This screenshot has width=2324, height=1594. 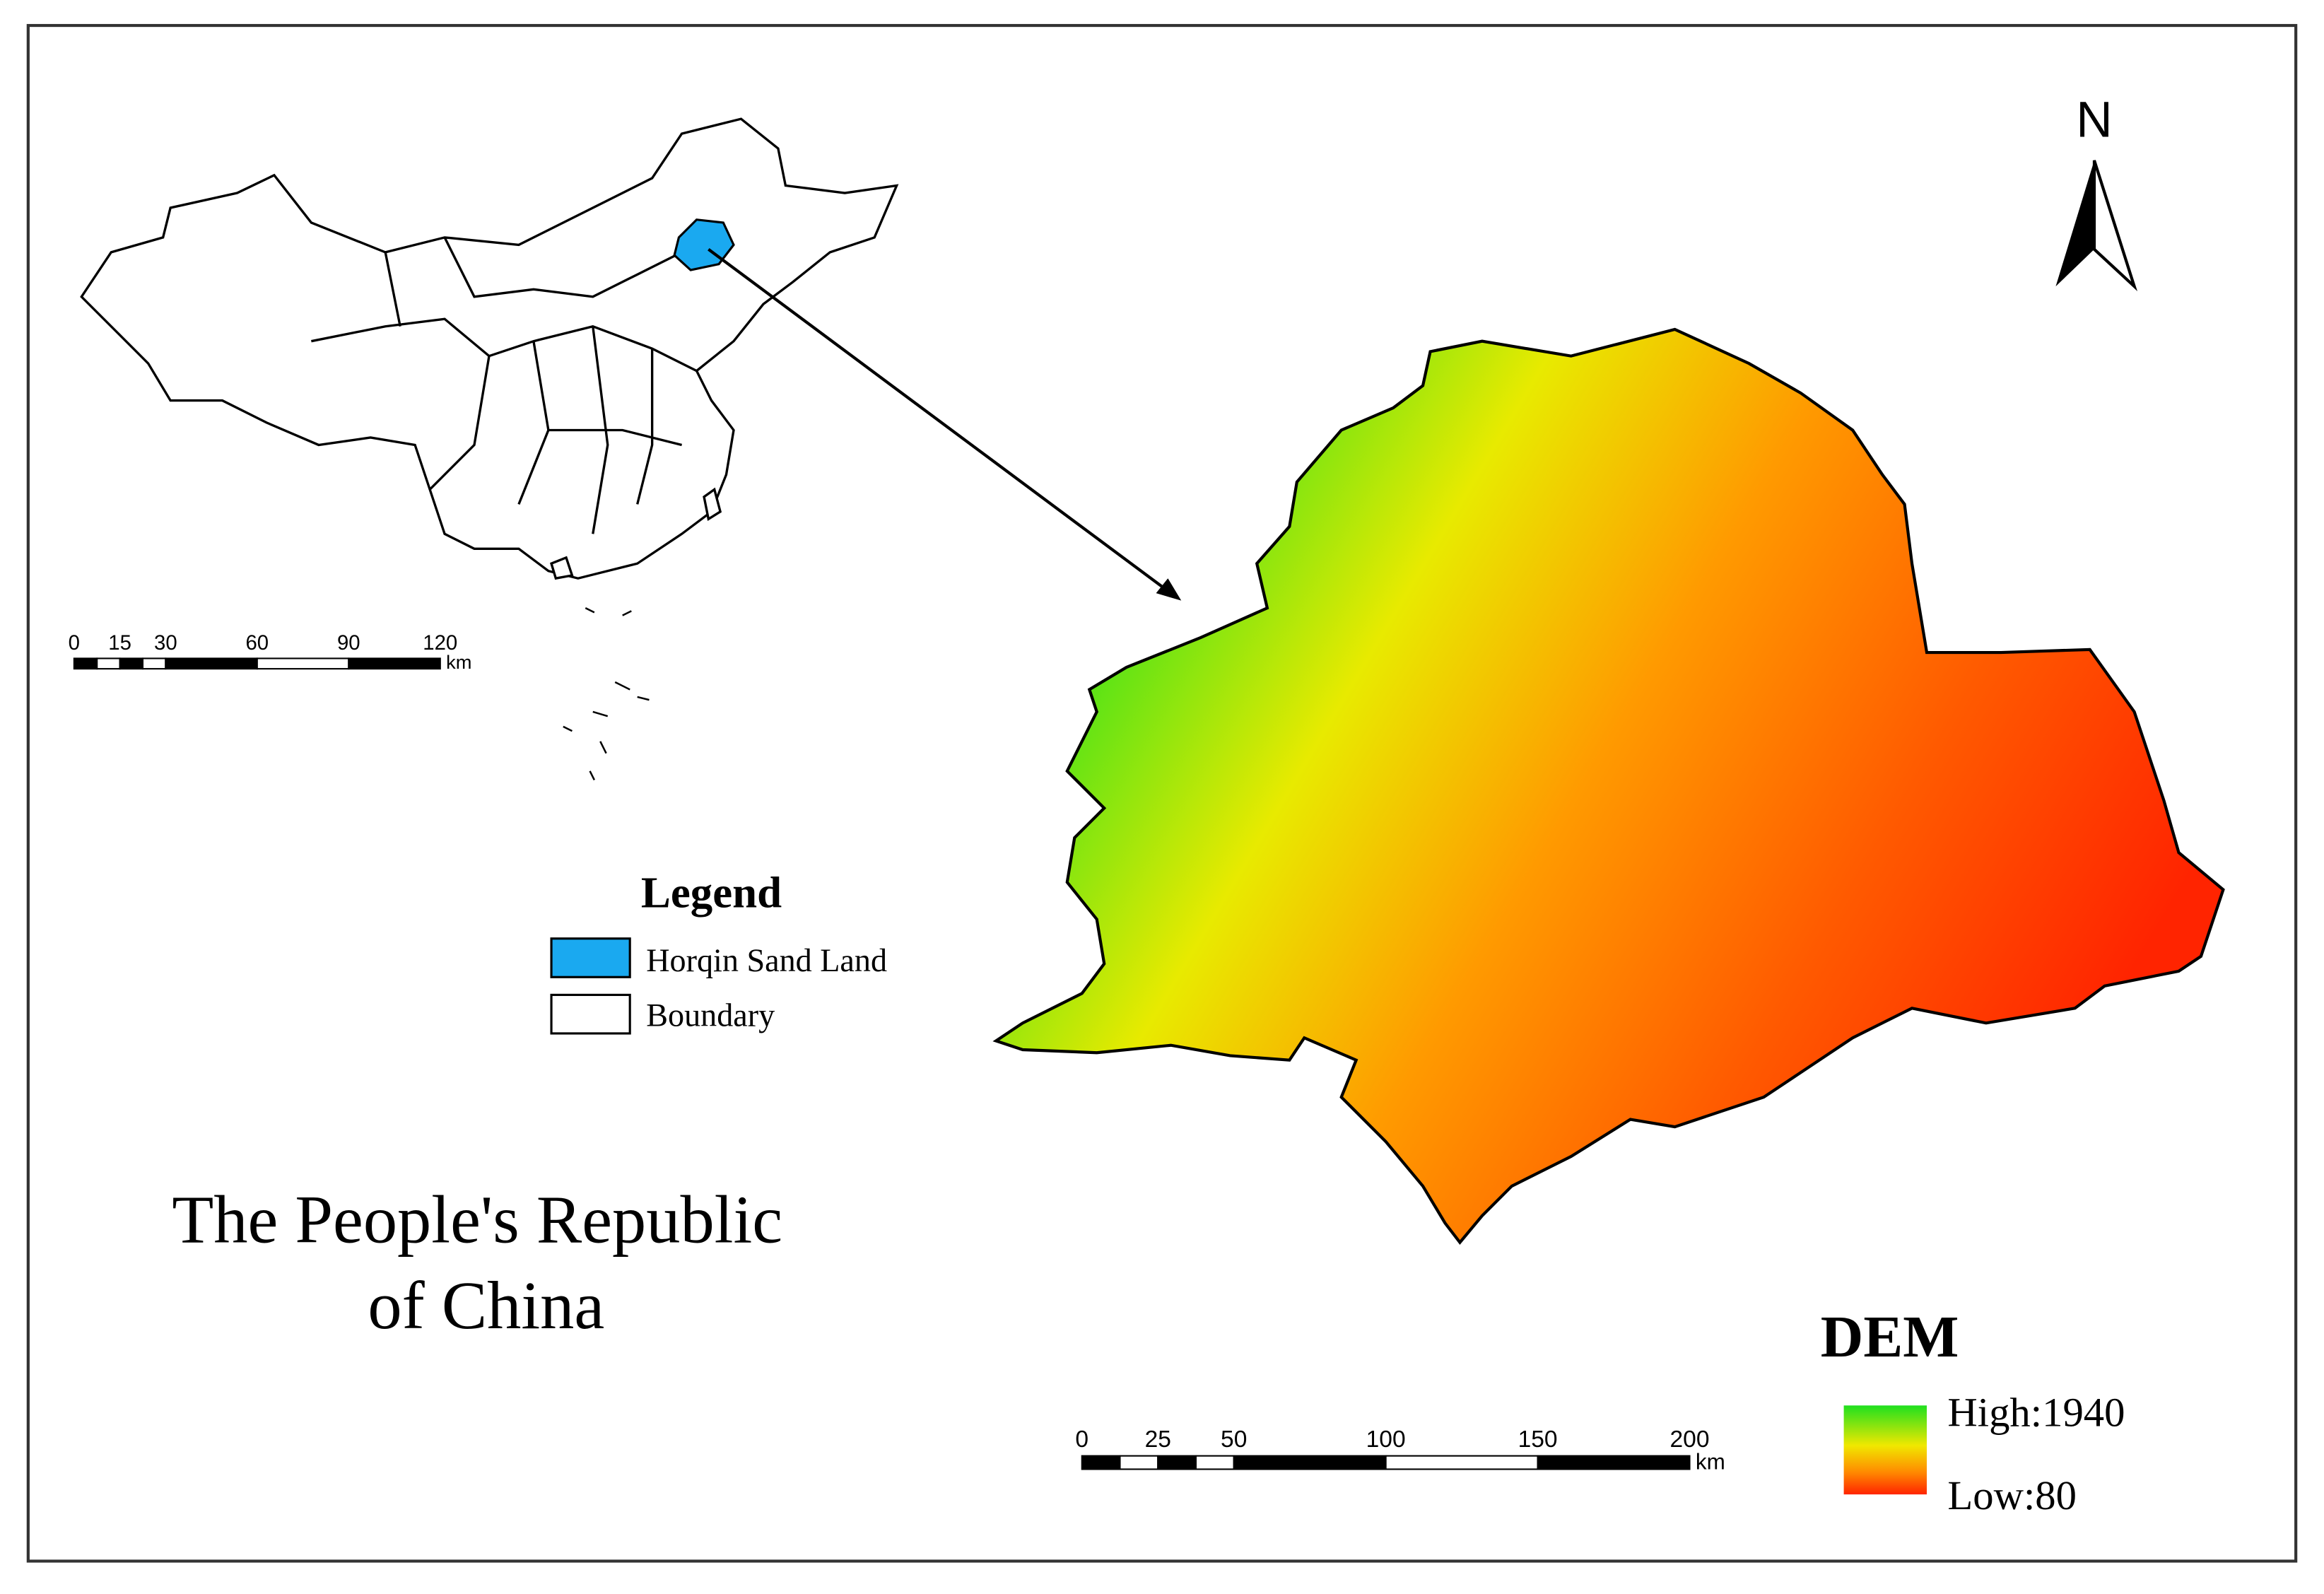 What do you see at coordinates (711, 893) in the screenshot?
I see `legend-title: Legend` at bounding box center [711, 893].